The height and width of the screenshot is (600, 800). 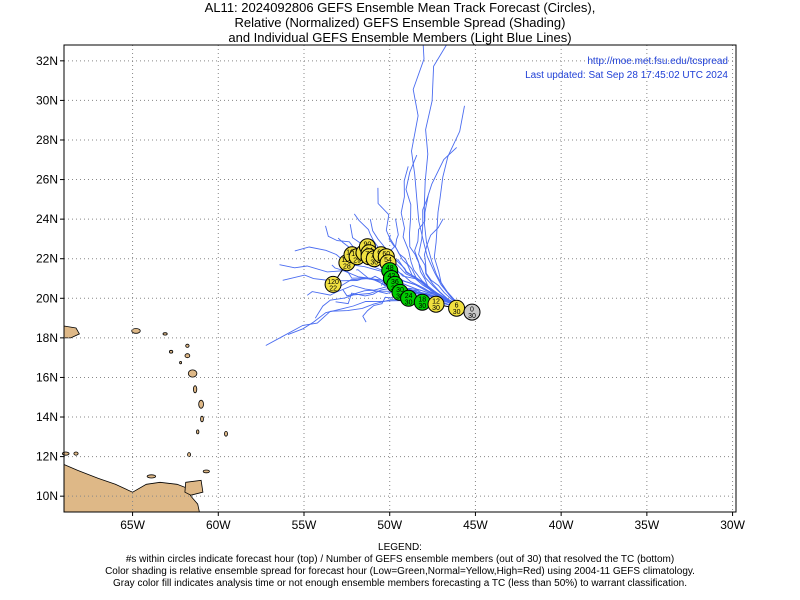 I want to click on lon-tick-label: 65W, so click(x=132, y=525).